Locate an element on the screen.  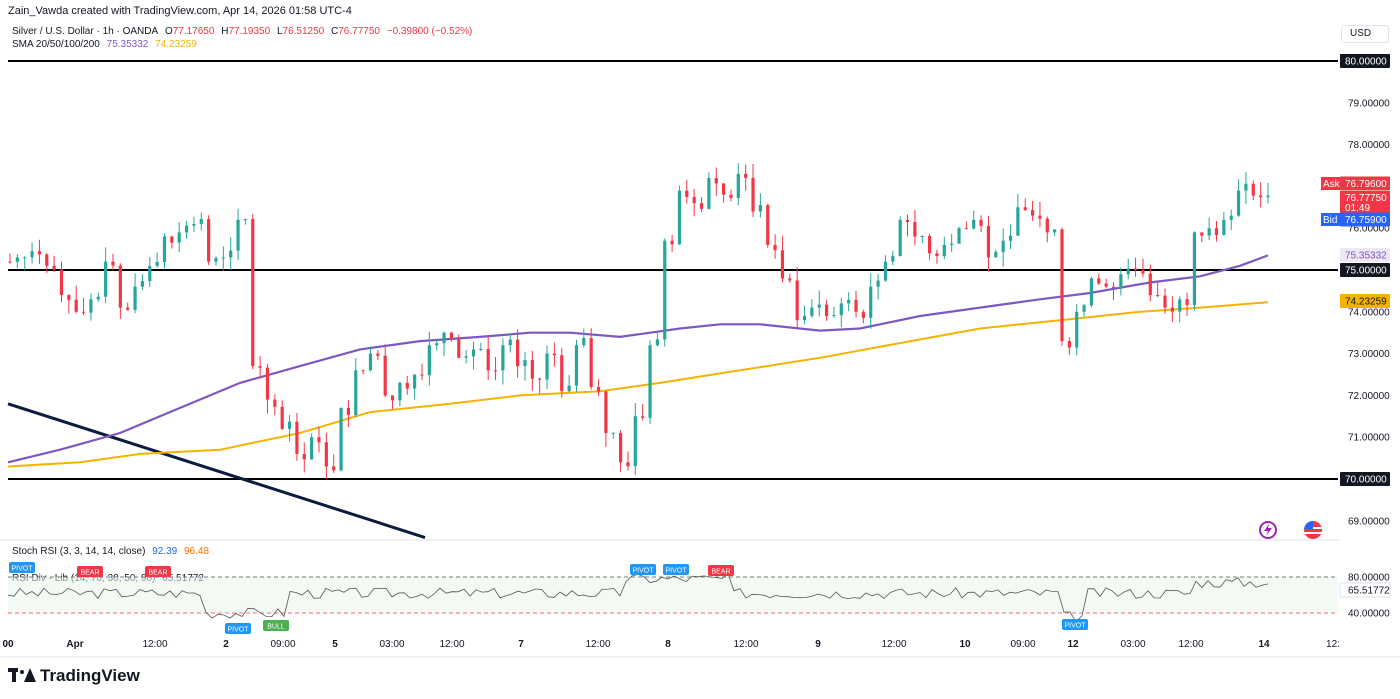
sma-orange-tag: 74.23259 is located at coordinates (1366, 302).